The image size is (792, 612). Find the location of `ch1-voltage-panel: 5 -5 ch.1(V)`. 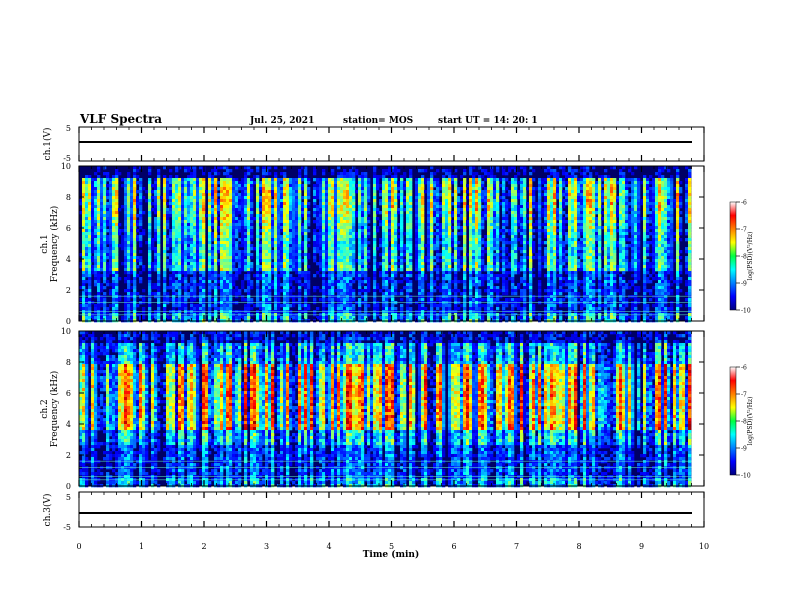

ch1-voltage-panel: 5 -5 ch.1(V) is located at coordinates (373, 143).